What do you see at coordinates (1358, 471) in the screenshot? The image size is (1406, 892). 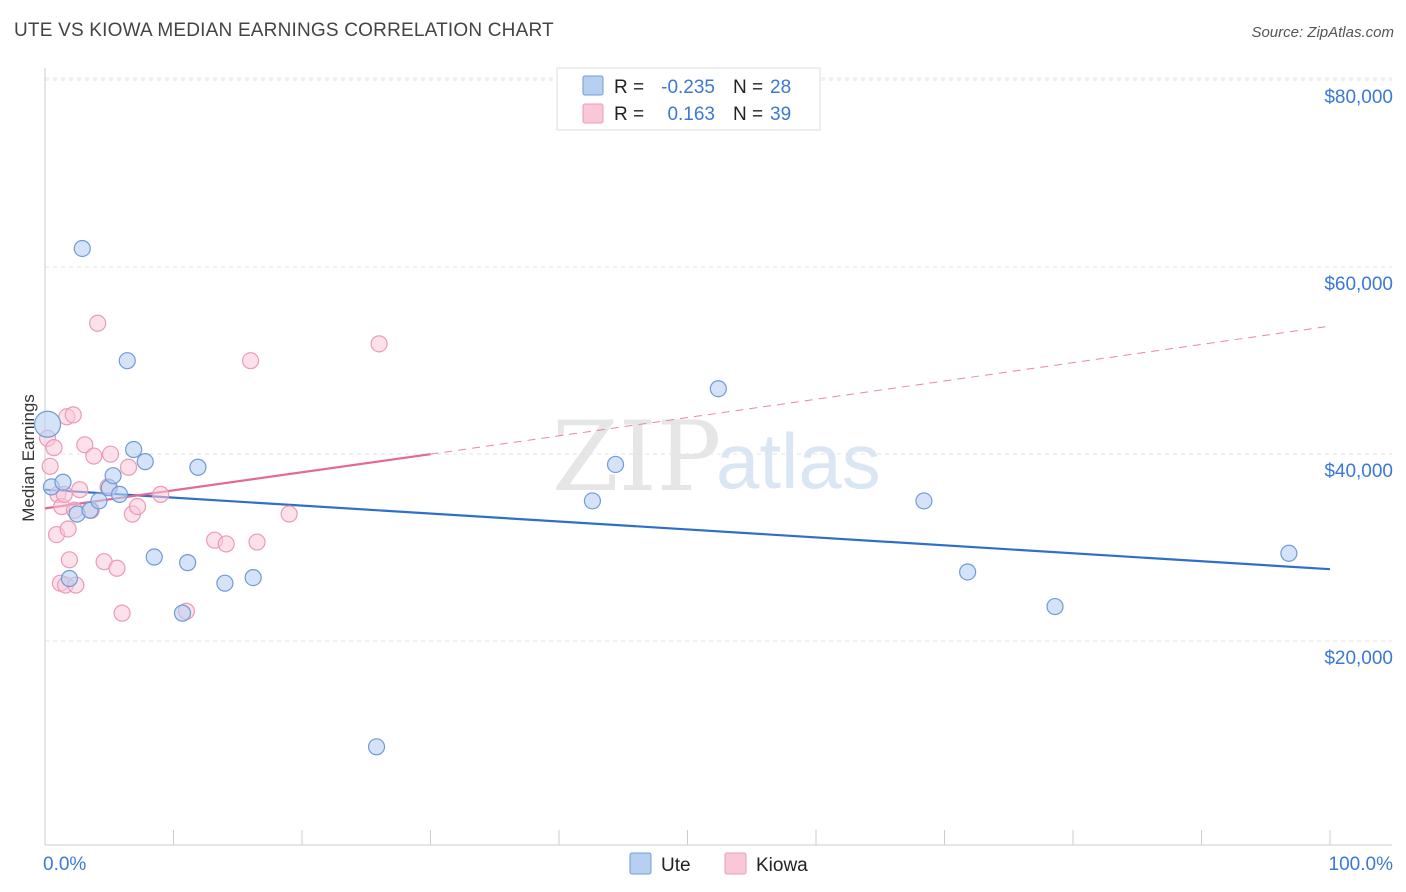 I see `y-tick-label: $40,000` at bounding box center [1358, 471].